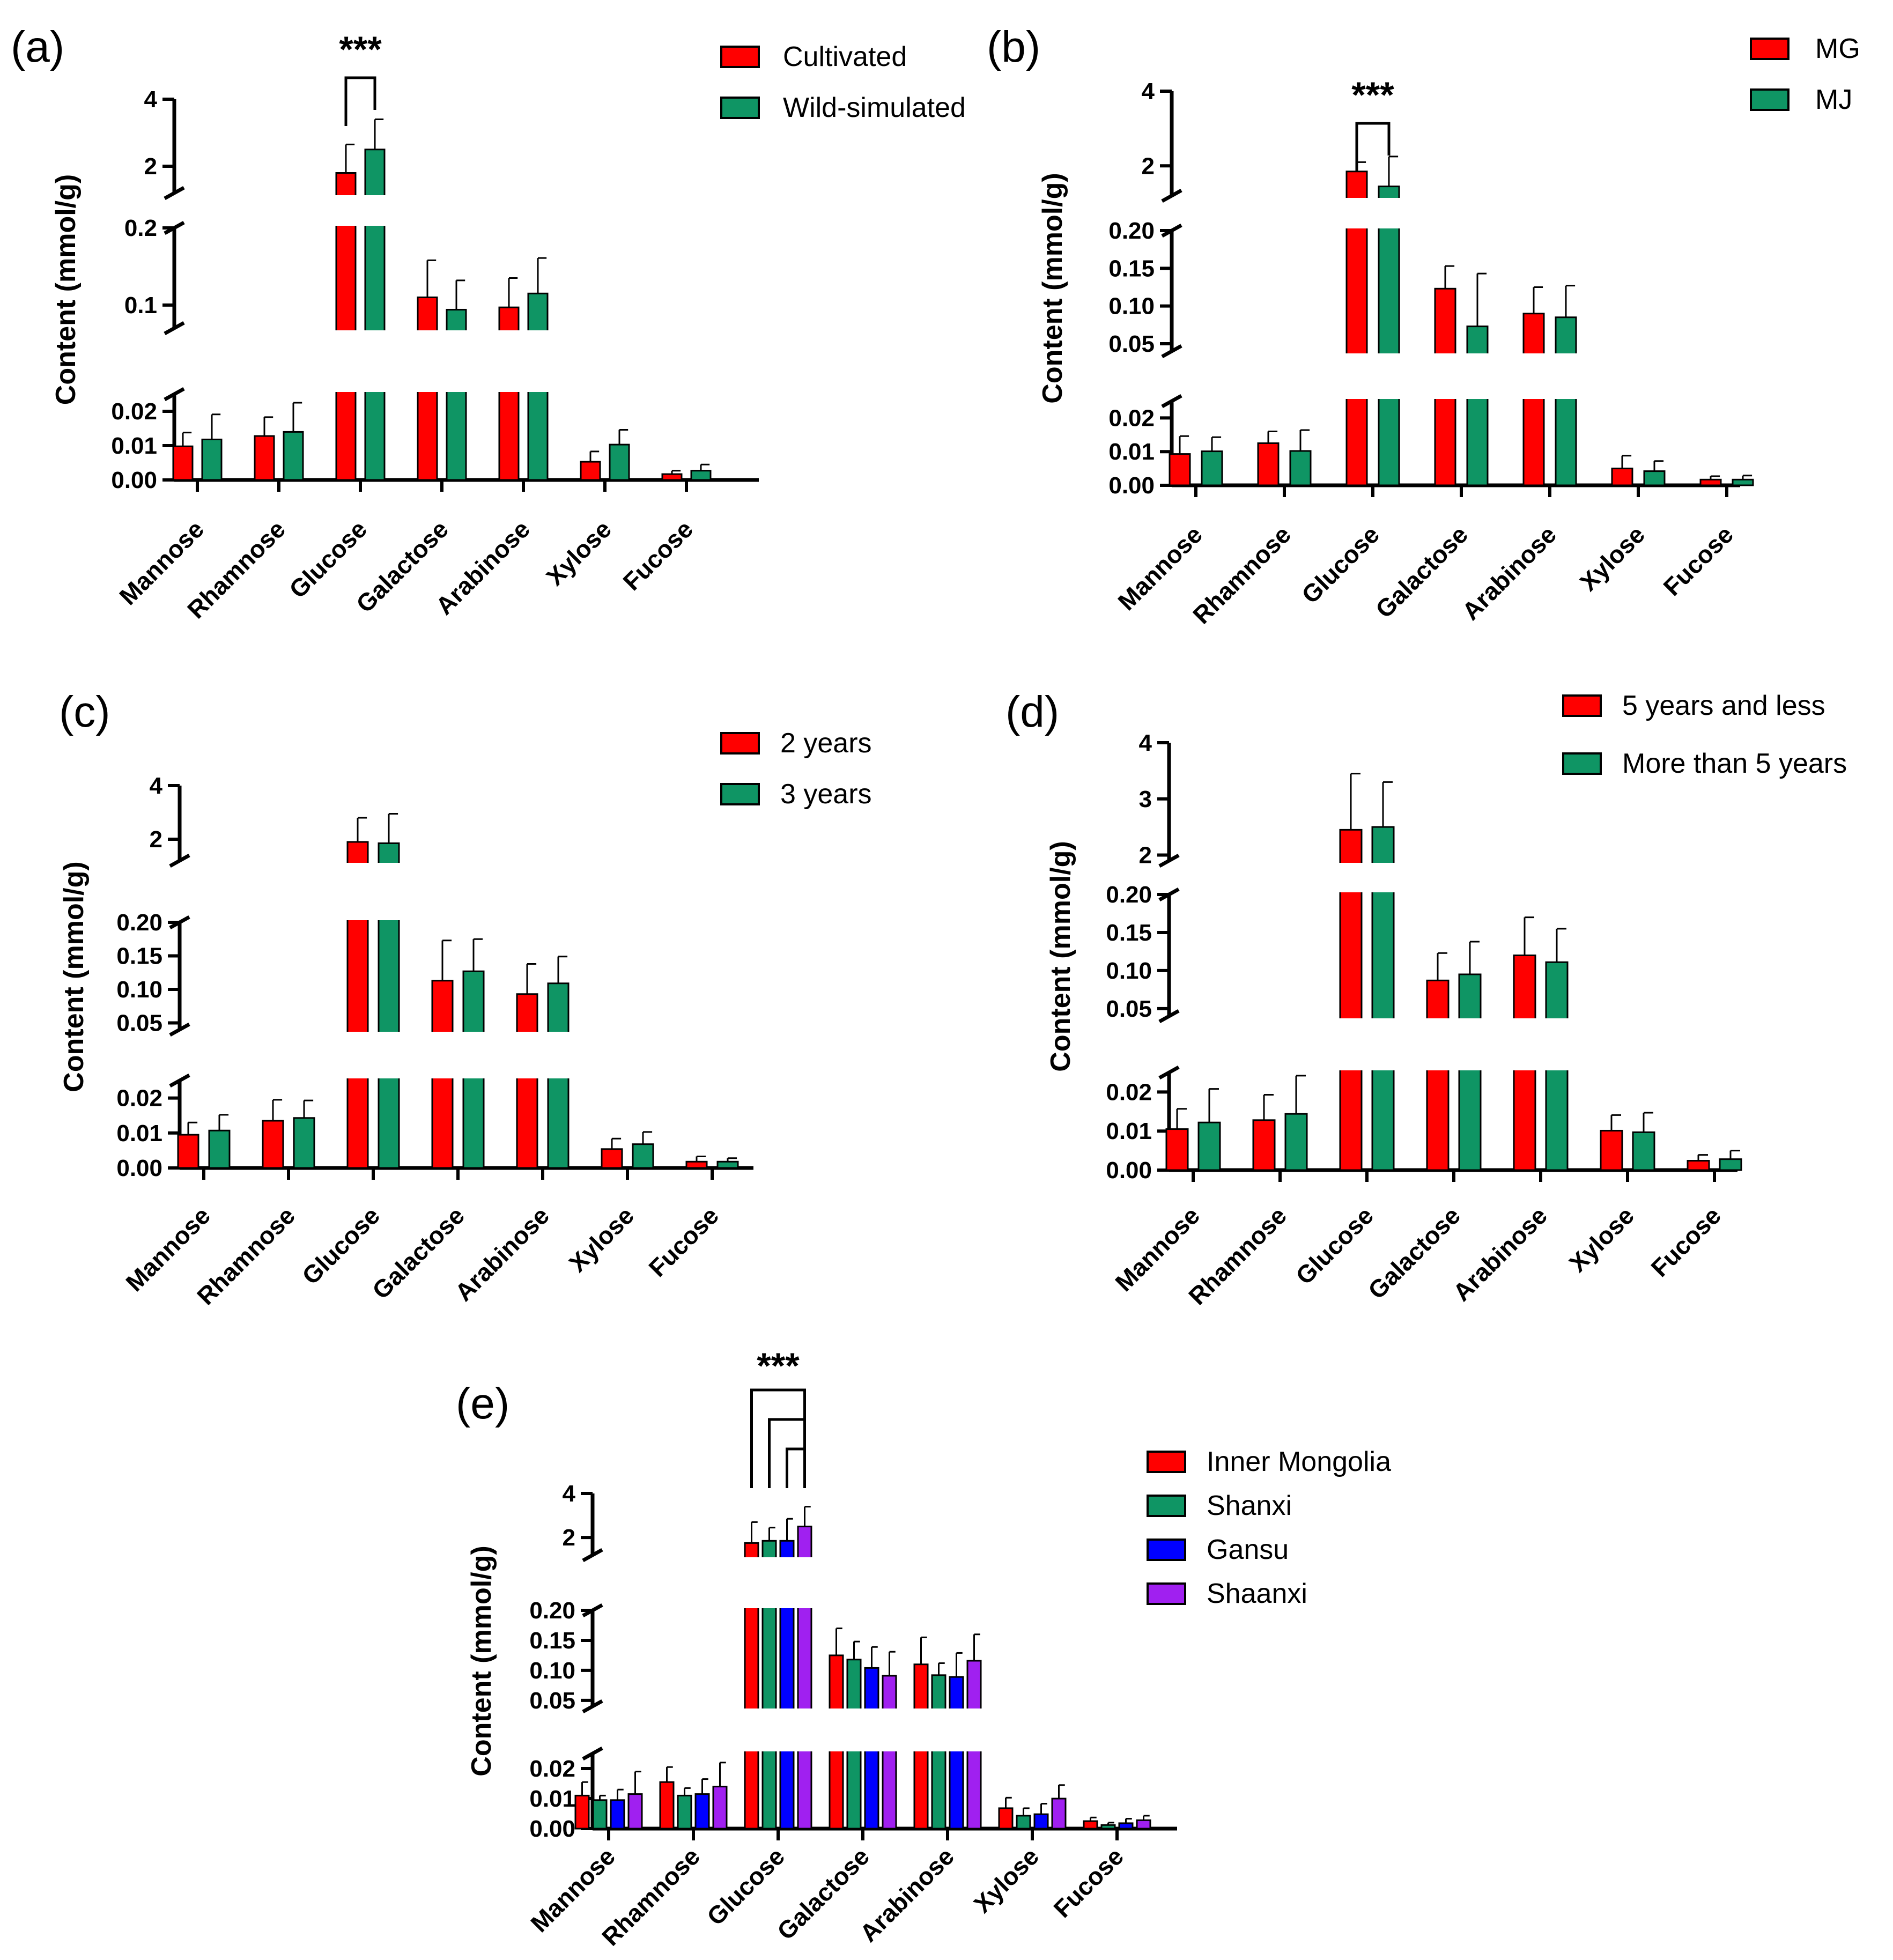 The height and width of the screenshot is (1960, 1893). I want to click on legend-label: Inner Mongolia, so click(1299, 1461).